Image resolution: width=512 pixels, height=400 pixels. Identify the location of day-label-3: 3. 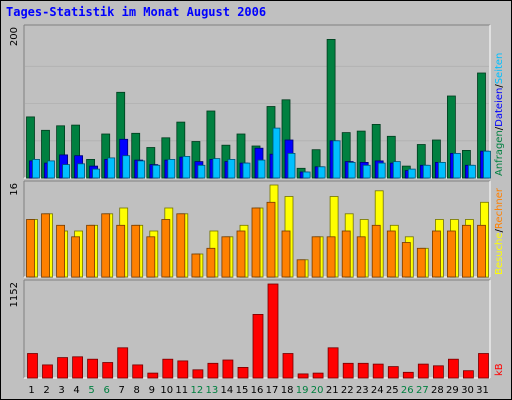
(61, 390).